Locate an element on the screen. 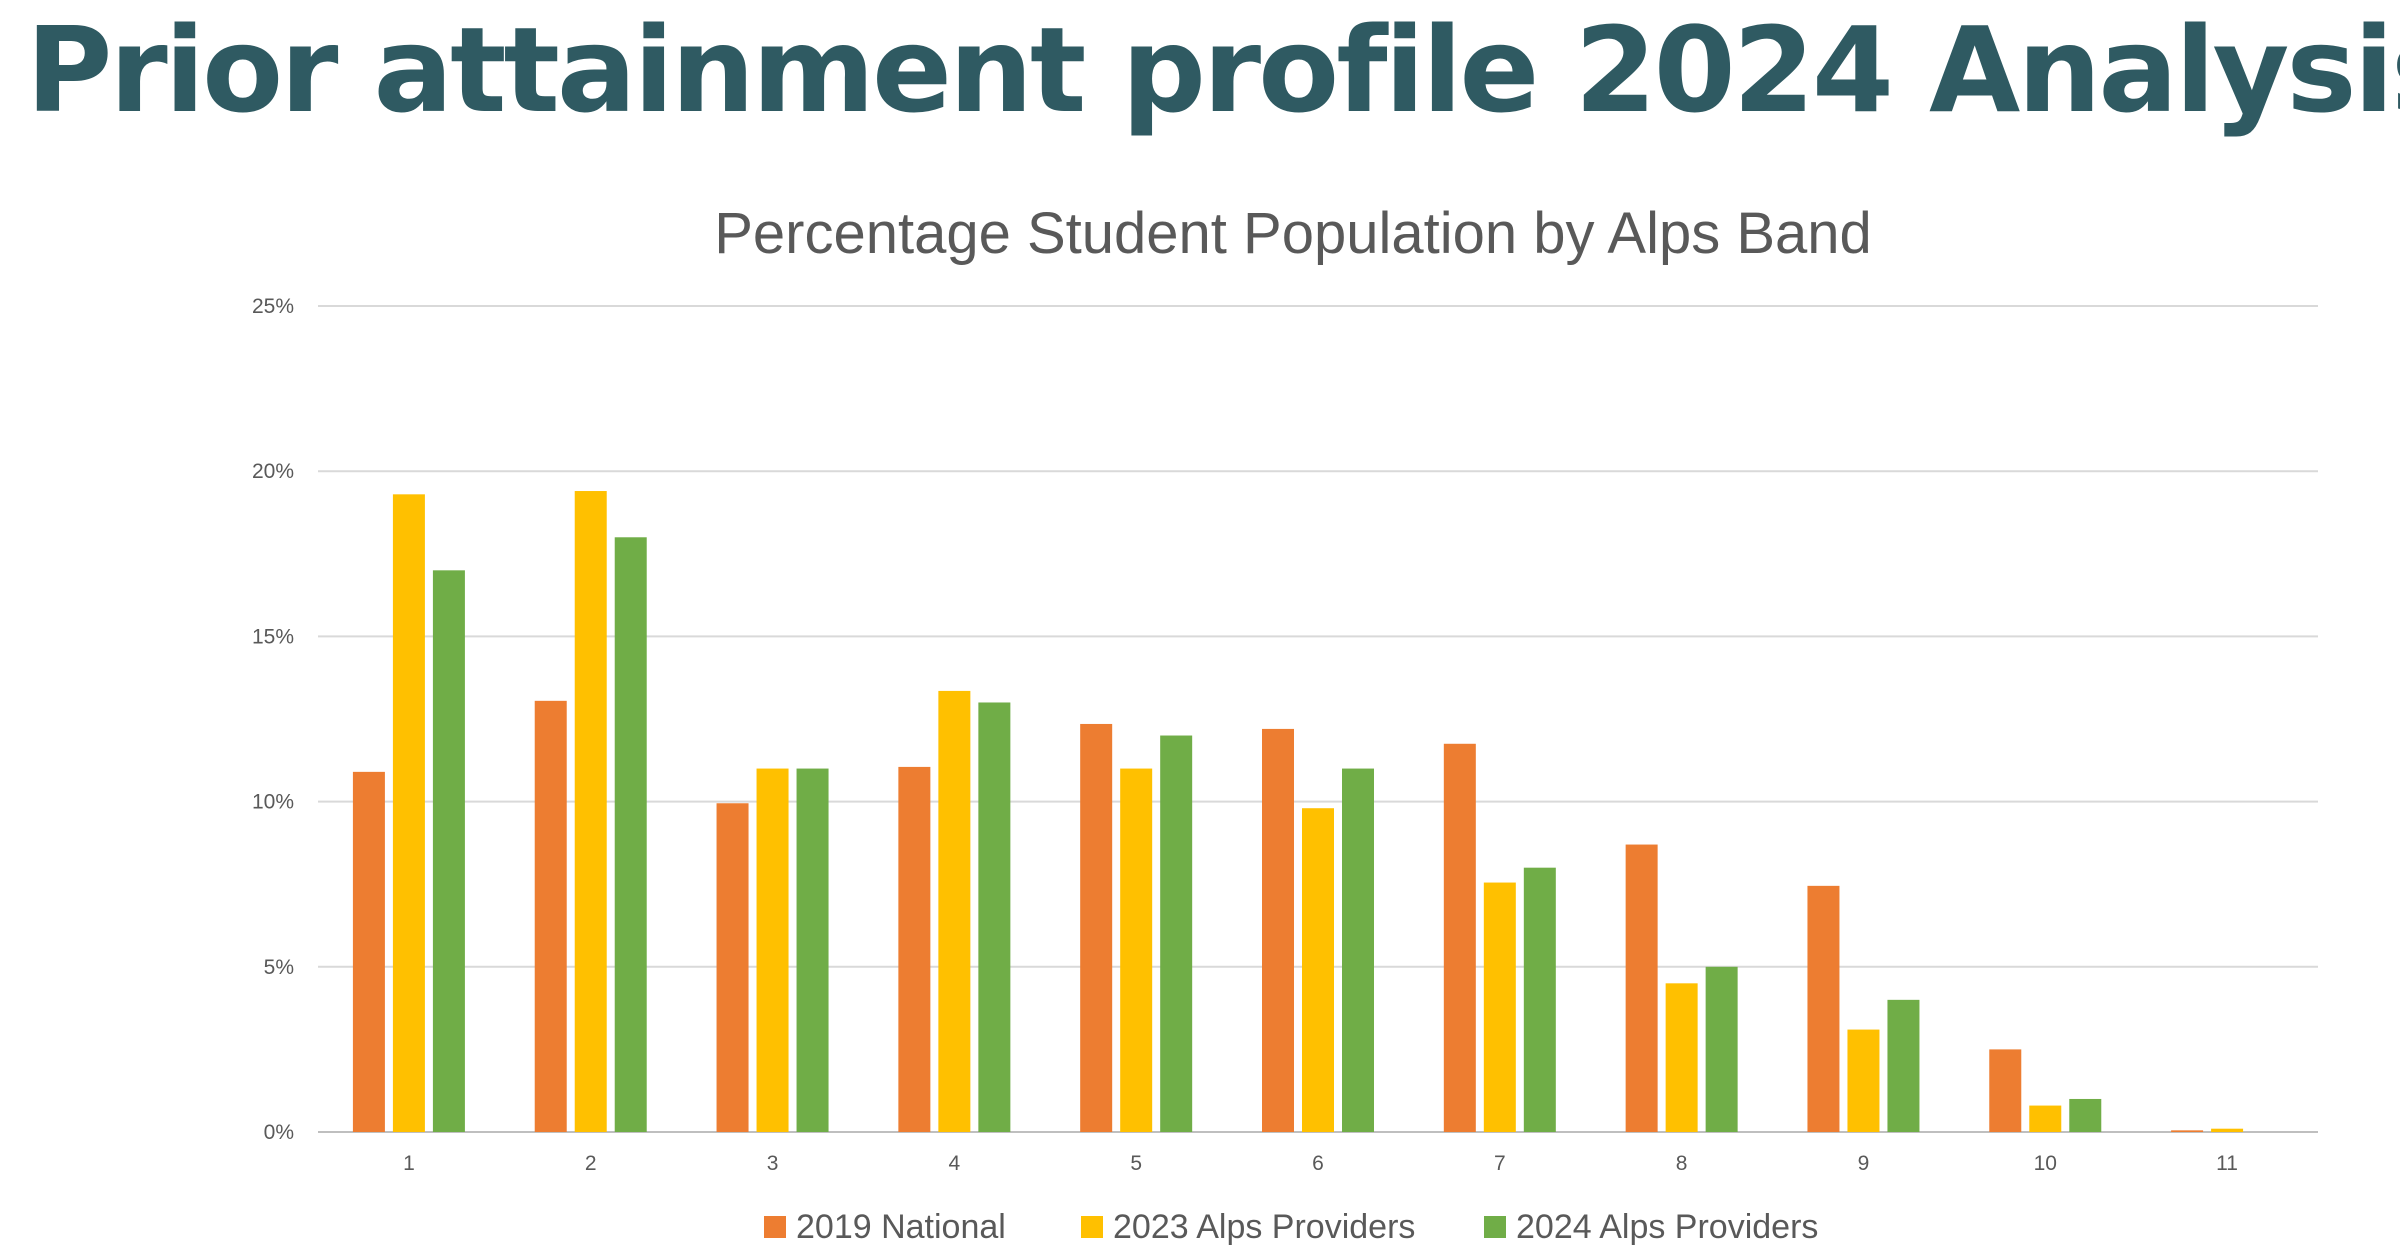 The width and height of the screenshot is (2400, 1253). x-tick-label: 6 is located at coordinates (1318, 1163).